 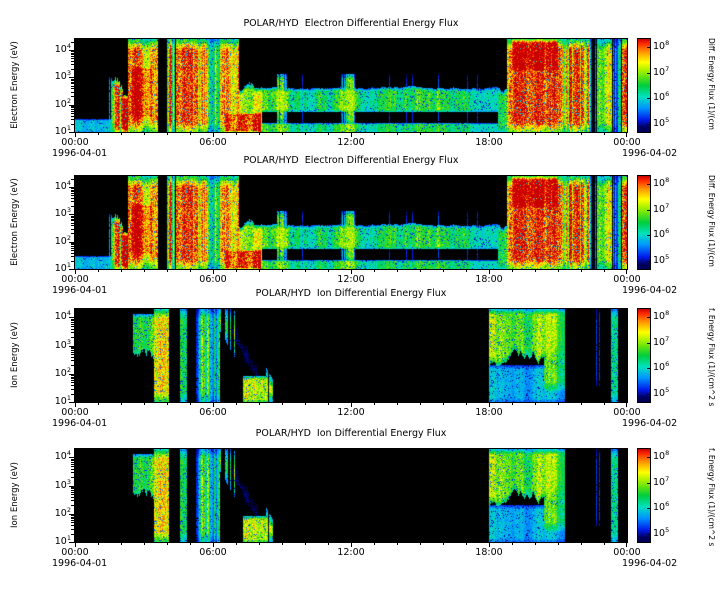 What do you see at coordinates (62, 344) in the screenshot?
I see `y-tick-label: 10³` at bounding box center [62, 344].